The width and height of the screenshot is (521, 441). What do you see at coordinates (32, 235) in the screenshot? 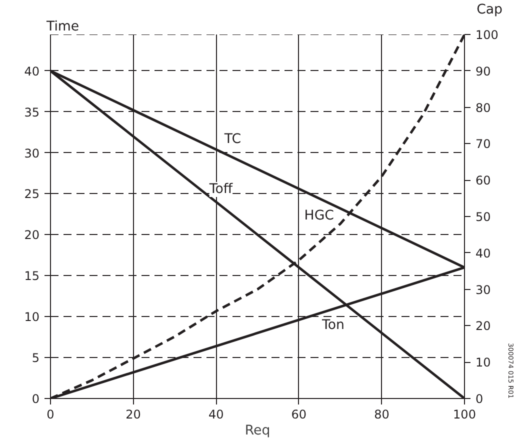
I see `y-tick-label: 20` at bounding box center [32, 235].